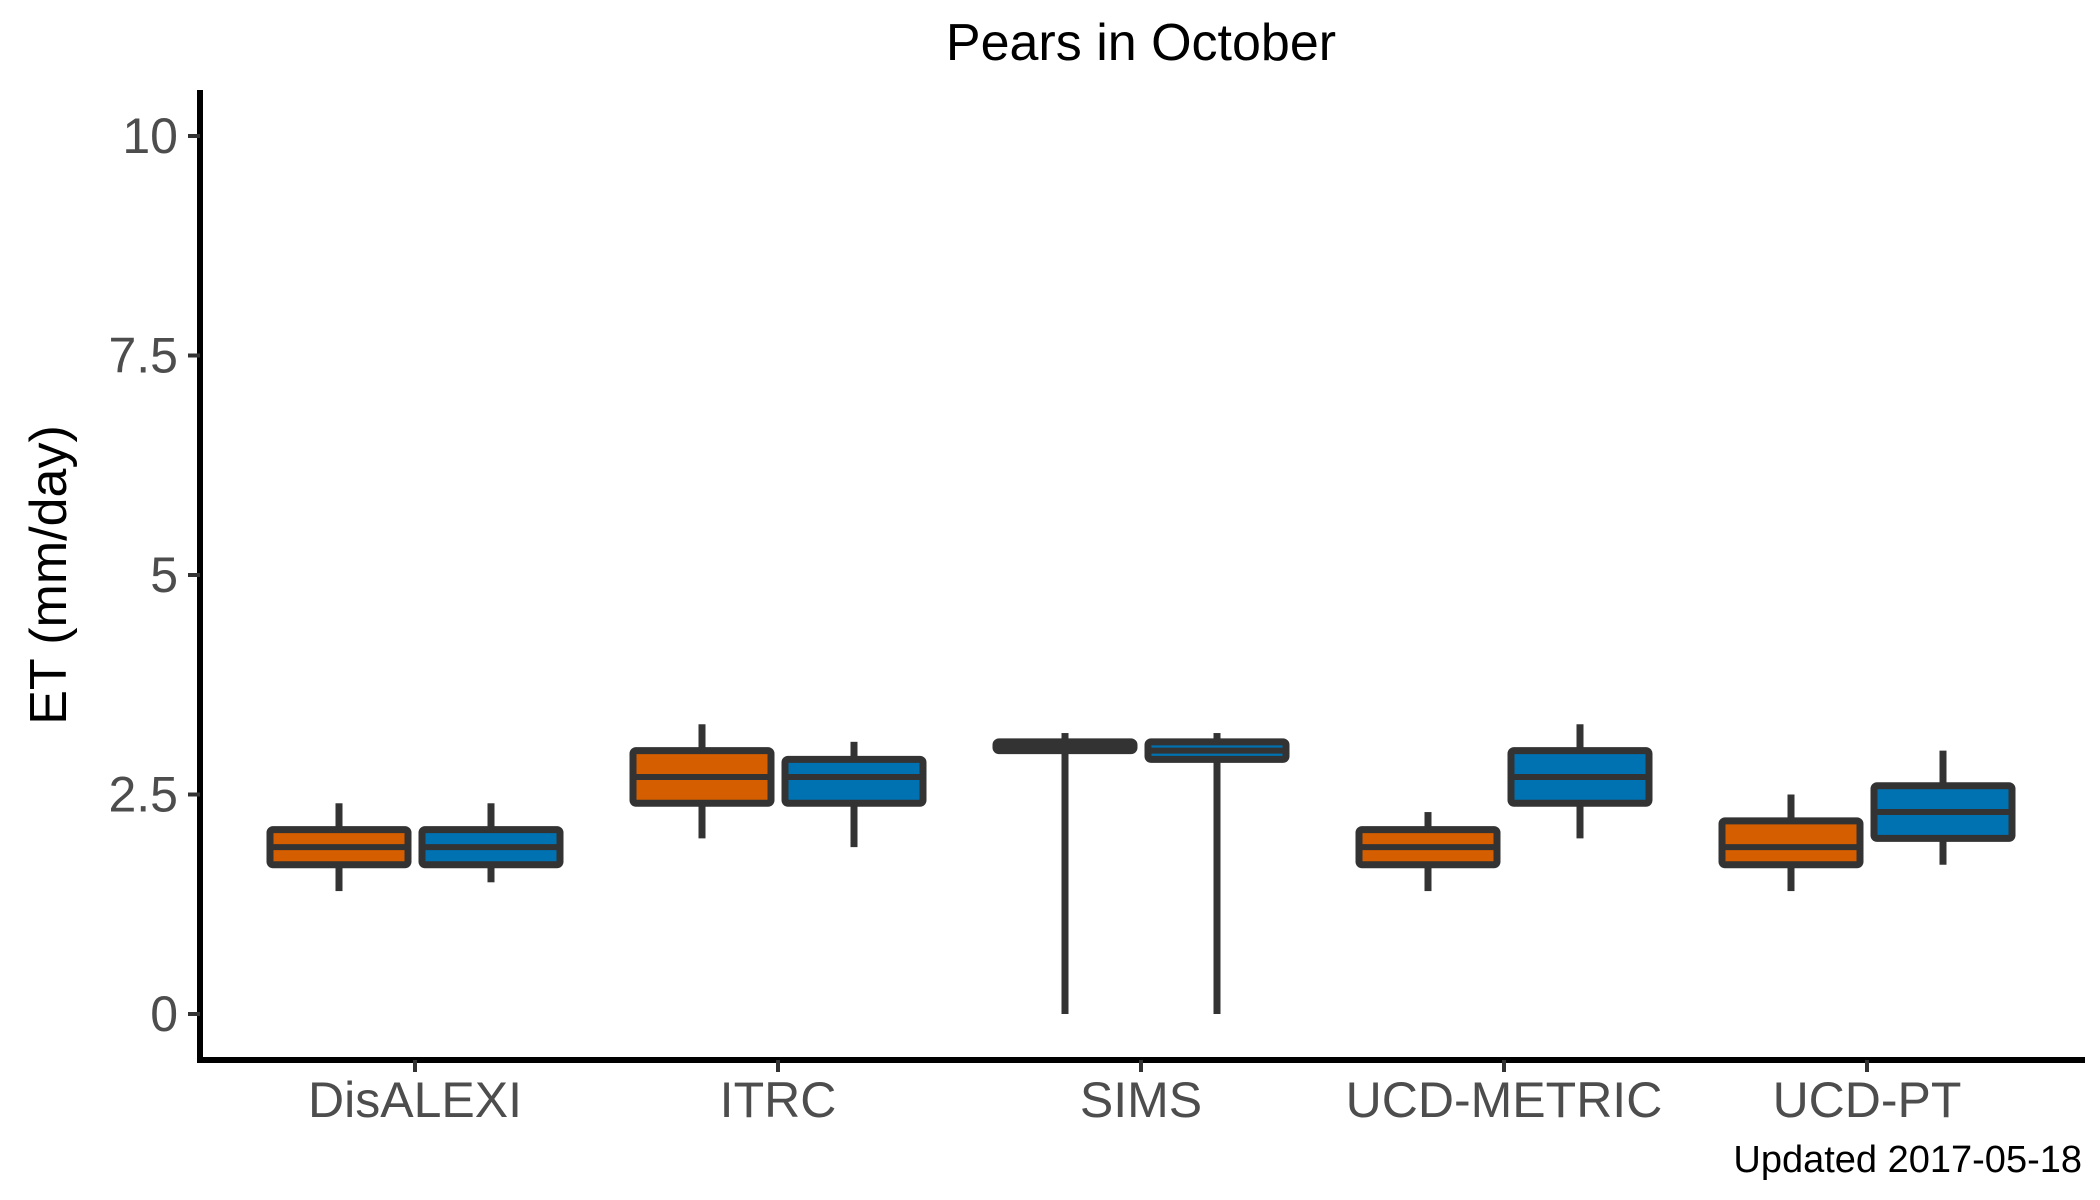  Describe the element at coordinates (415, 1100) in the screenshot. I see `x-tick-label: DisALEXI` at that location.